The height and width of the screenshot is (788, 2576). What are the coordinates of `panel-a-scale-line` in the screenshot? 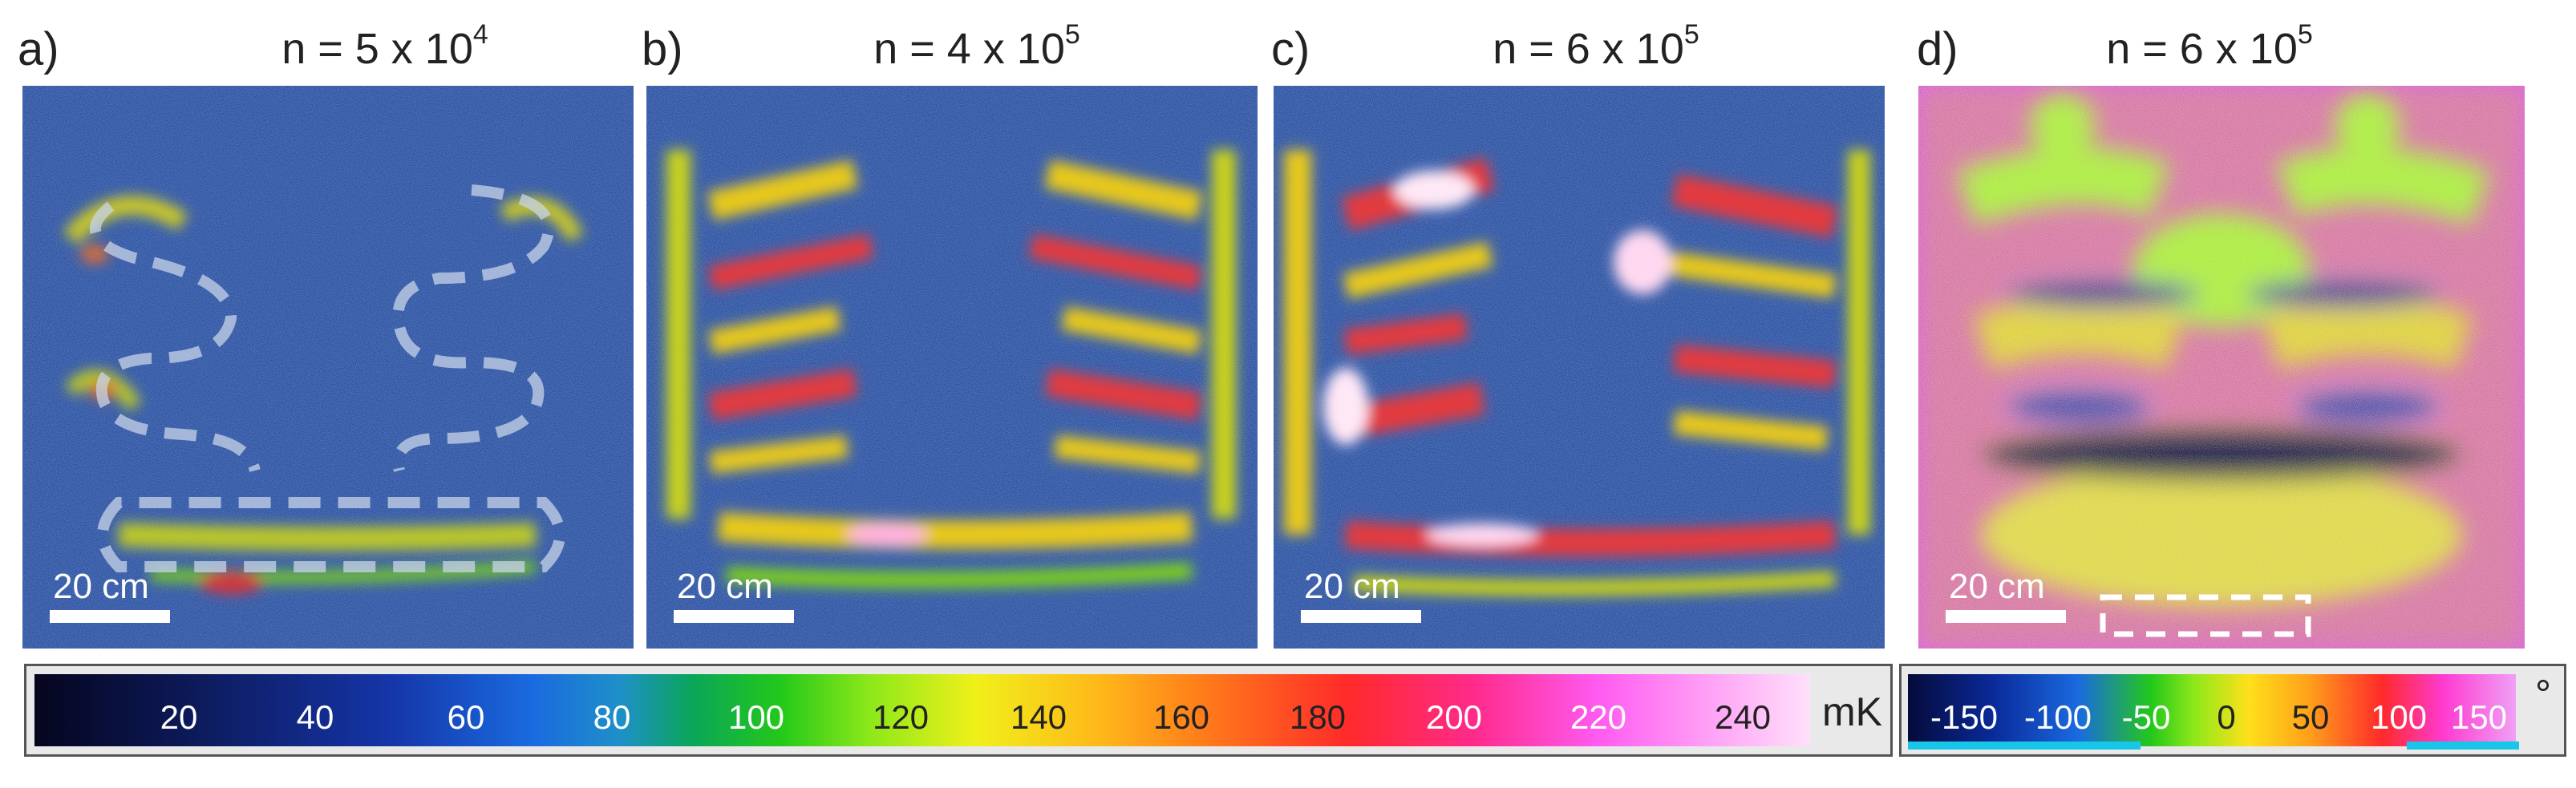 It's located at (110, 616).